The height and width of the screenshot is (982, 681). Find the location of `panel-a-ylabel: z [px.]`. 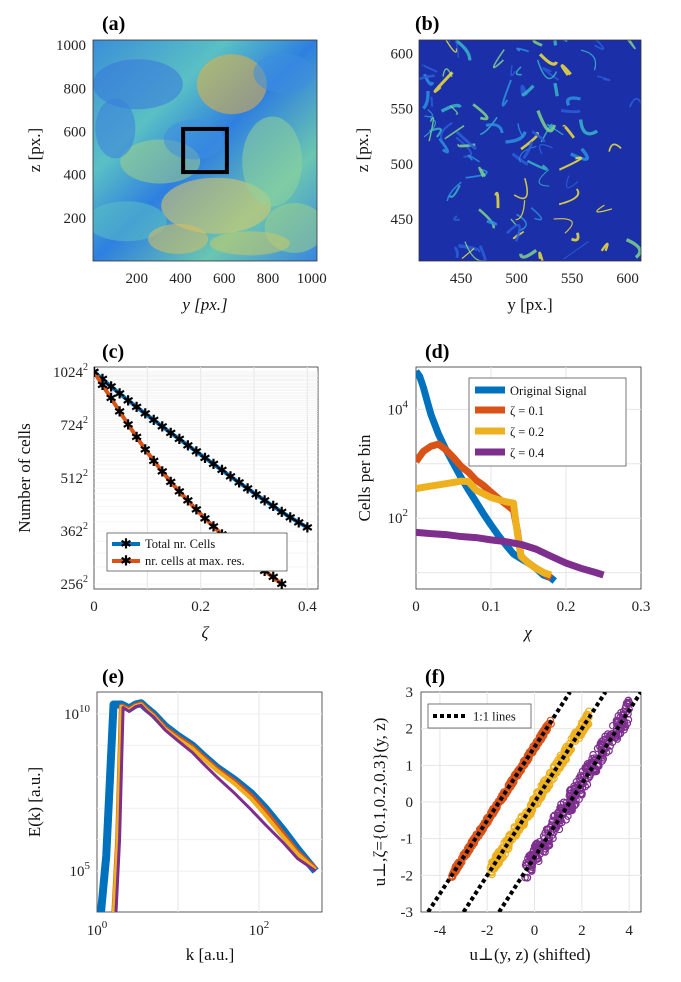

panel-a-ylabel: z [px.] is located at coordinates (34, 150).